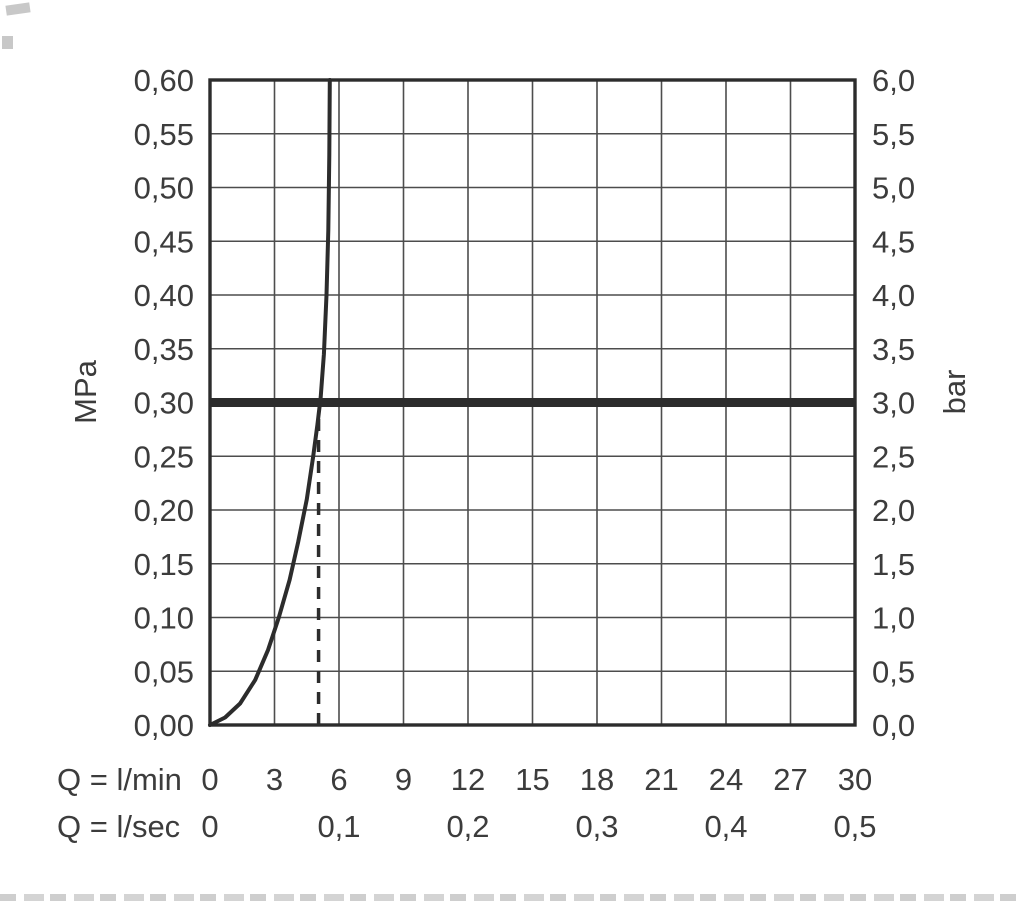  What do you see at coordinates (338, 779) in the screenshot?
I see `x-lmin-tick-label: 6` at bounding box center [338, 779].